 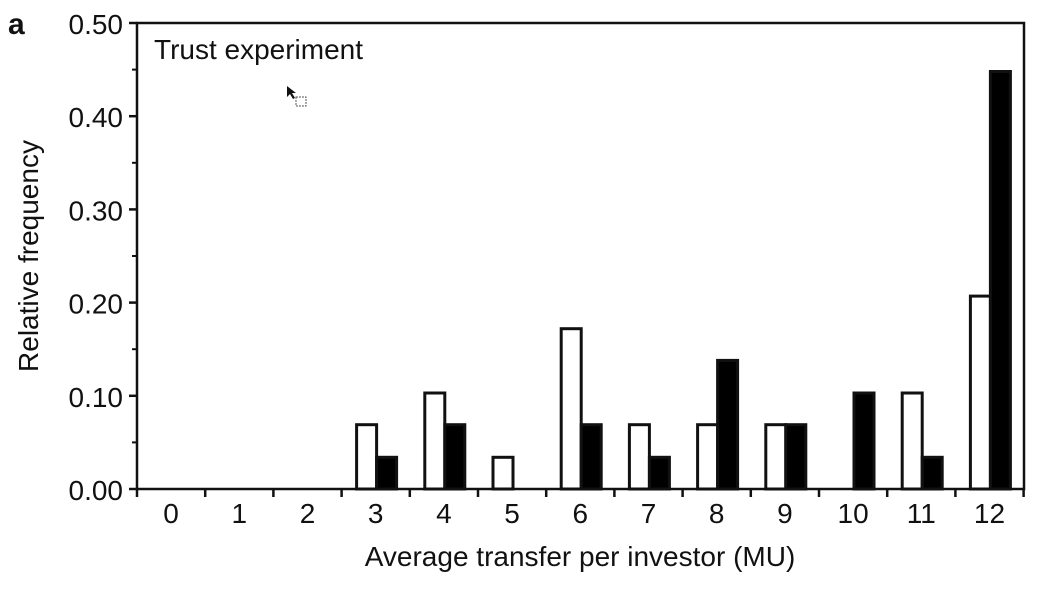 I want to click on x-tick-label-0: 0, so click(x=171, y=513).